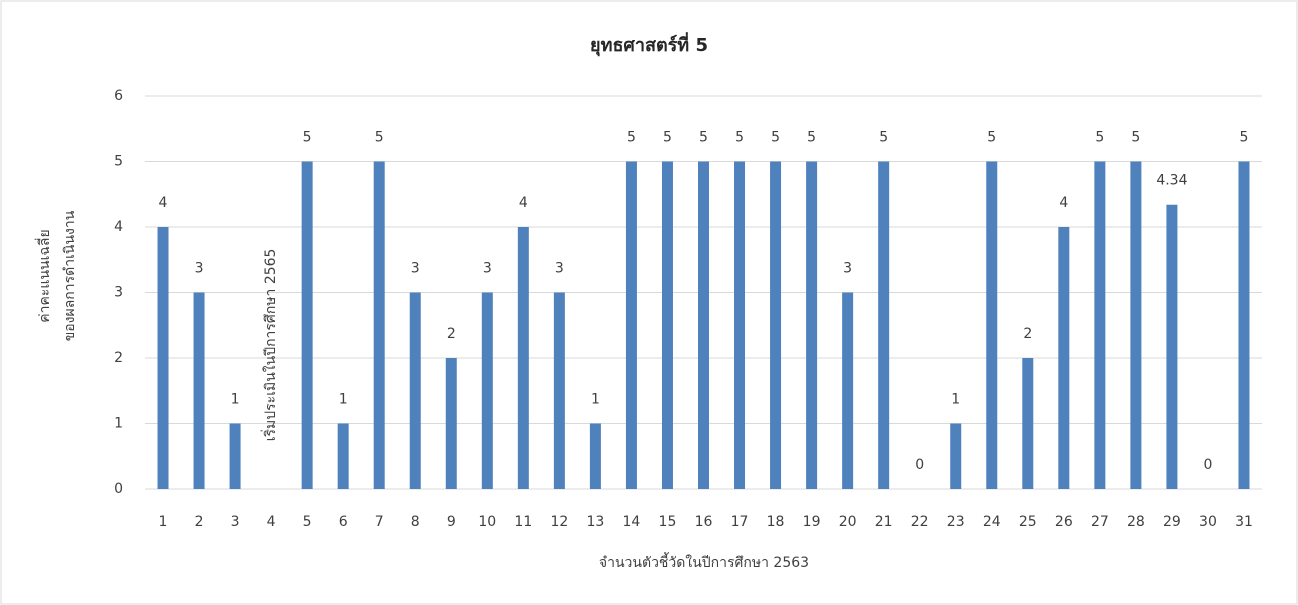 This screenshot has height=605, width=1298. What do you see at coordinates (632, 522) in the screenshot?
I see `x-tick-label: 14` at bounding box center [632, 522].